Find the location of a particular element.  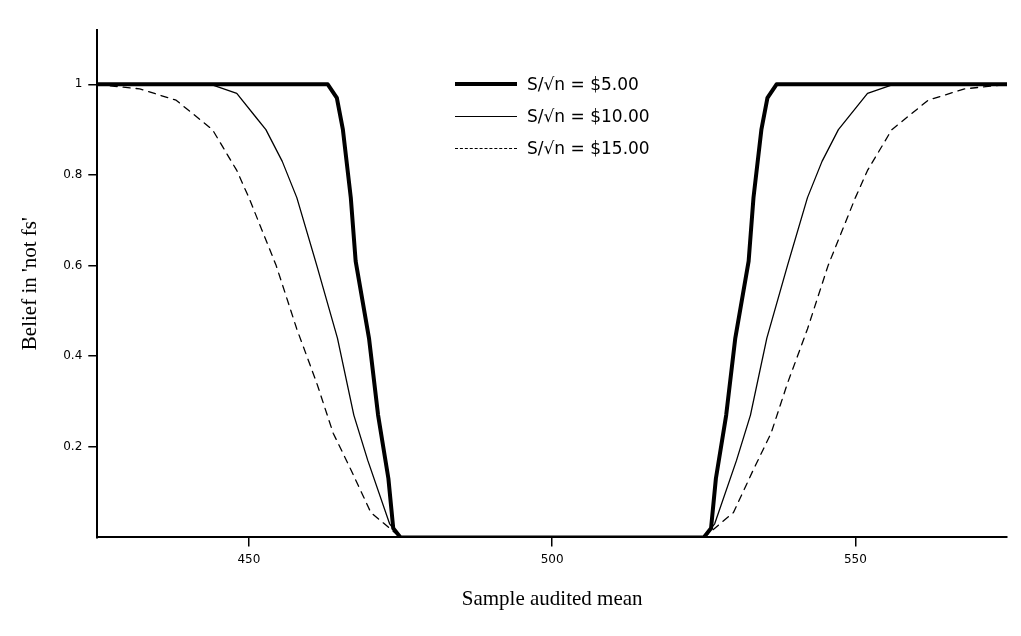

y-tick-label: 1 is located at coordinates (78, 83).